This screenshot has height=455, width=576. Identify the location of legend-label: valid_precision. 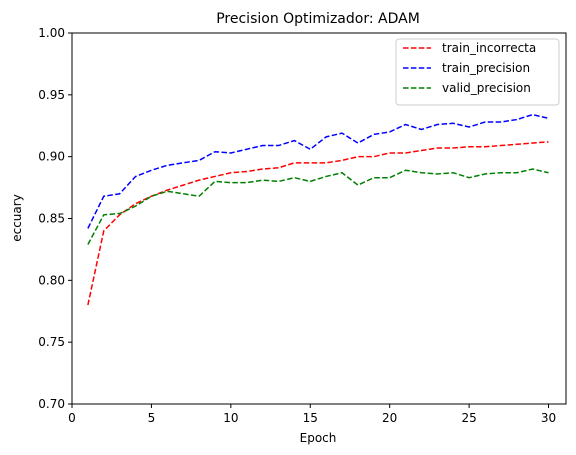
(486, 88).